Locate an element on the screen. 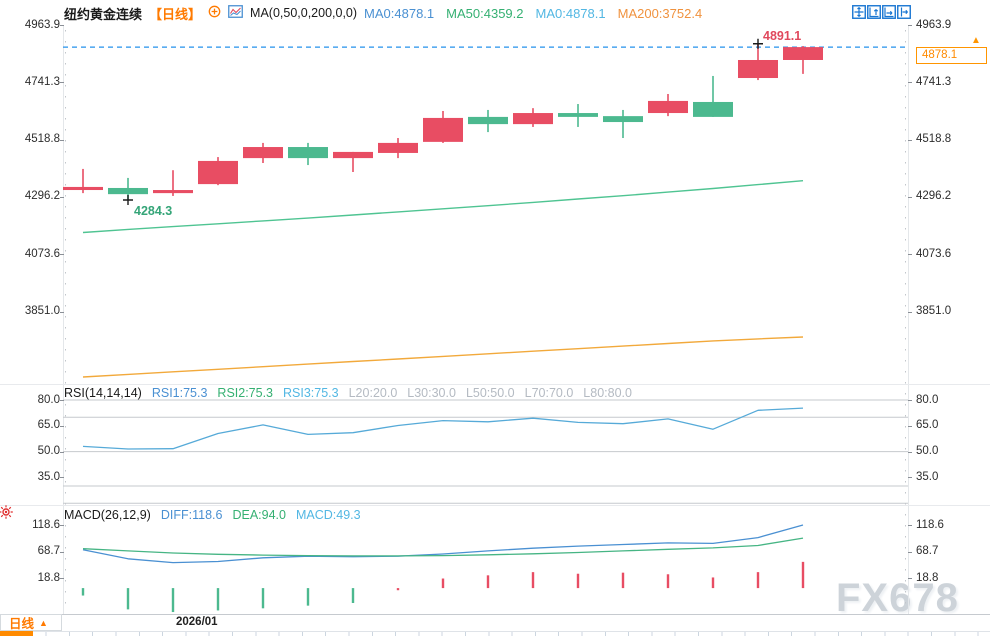  ma-value: MA0:4878.1 is located at coordinates (399, 13).